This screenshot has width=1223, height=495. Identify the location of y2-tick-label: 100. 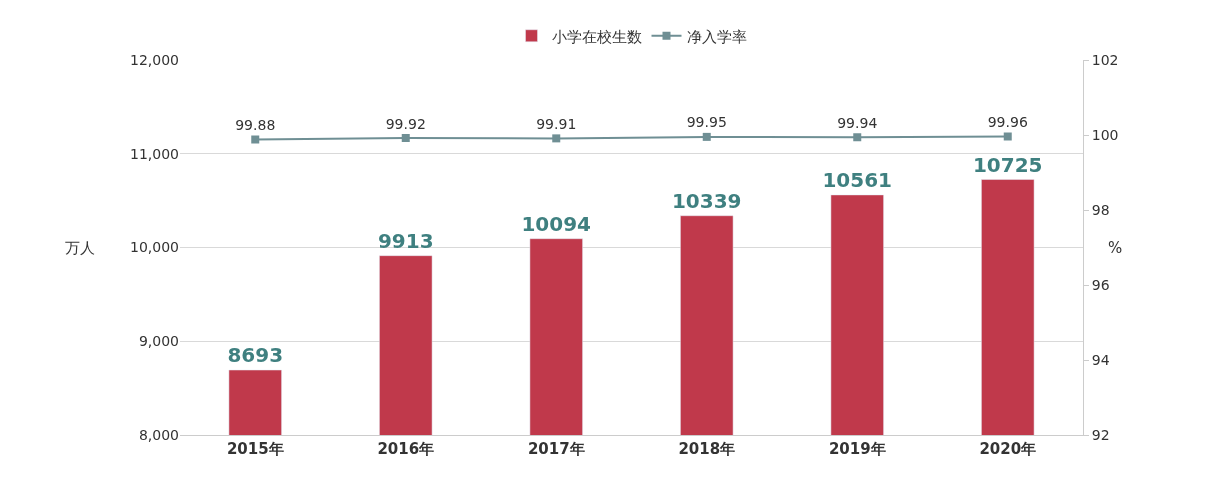
(1105, 134).